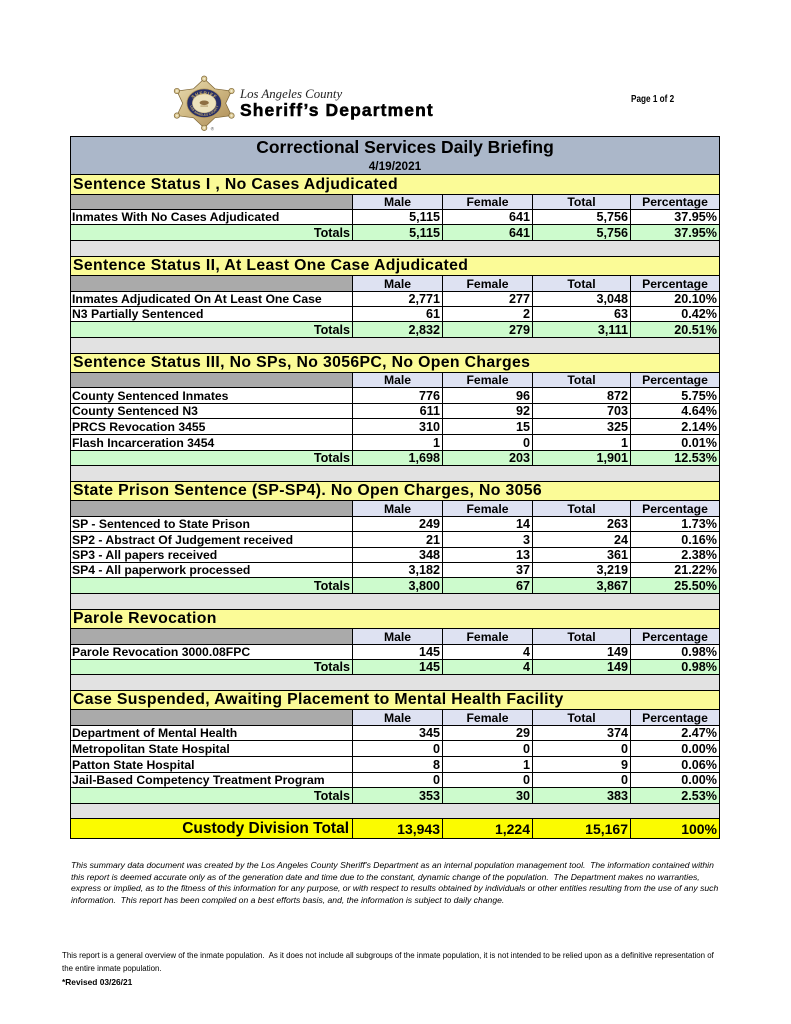 This screenshot has width=791, height=1024. Describe the element at coordinates (203, 94) in the screenshot. I see `svg-text: SHERIFF` at that location.